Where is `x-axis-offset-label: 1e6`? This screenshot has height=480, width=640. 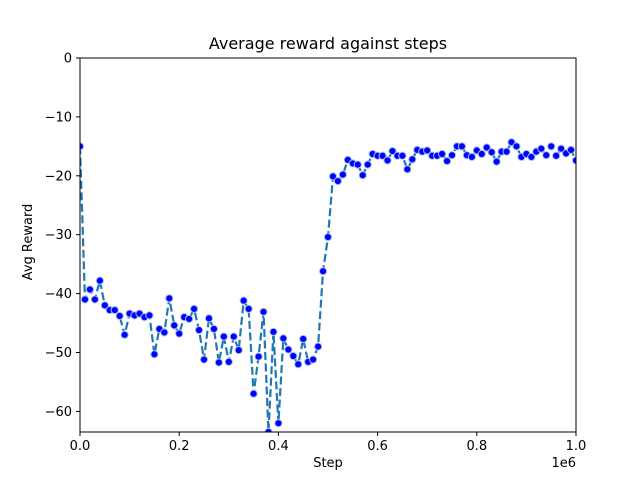 x-axis-offset-label: 1e6 is located at coordinates (563, 463).